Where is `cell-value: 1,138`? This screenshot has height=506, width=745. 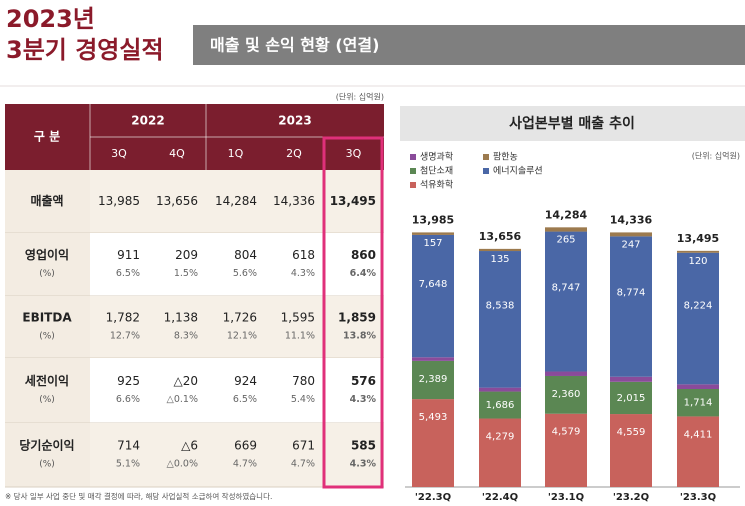 cell-value: 1,138 is located at coordinates (181, 318).